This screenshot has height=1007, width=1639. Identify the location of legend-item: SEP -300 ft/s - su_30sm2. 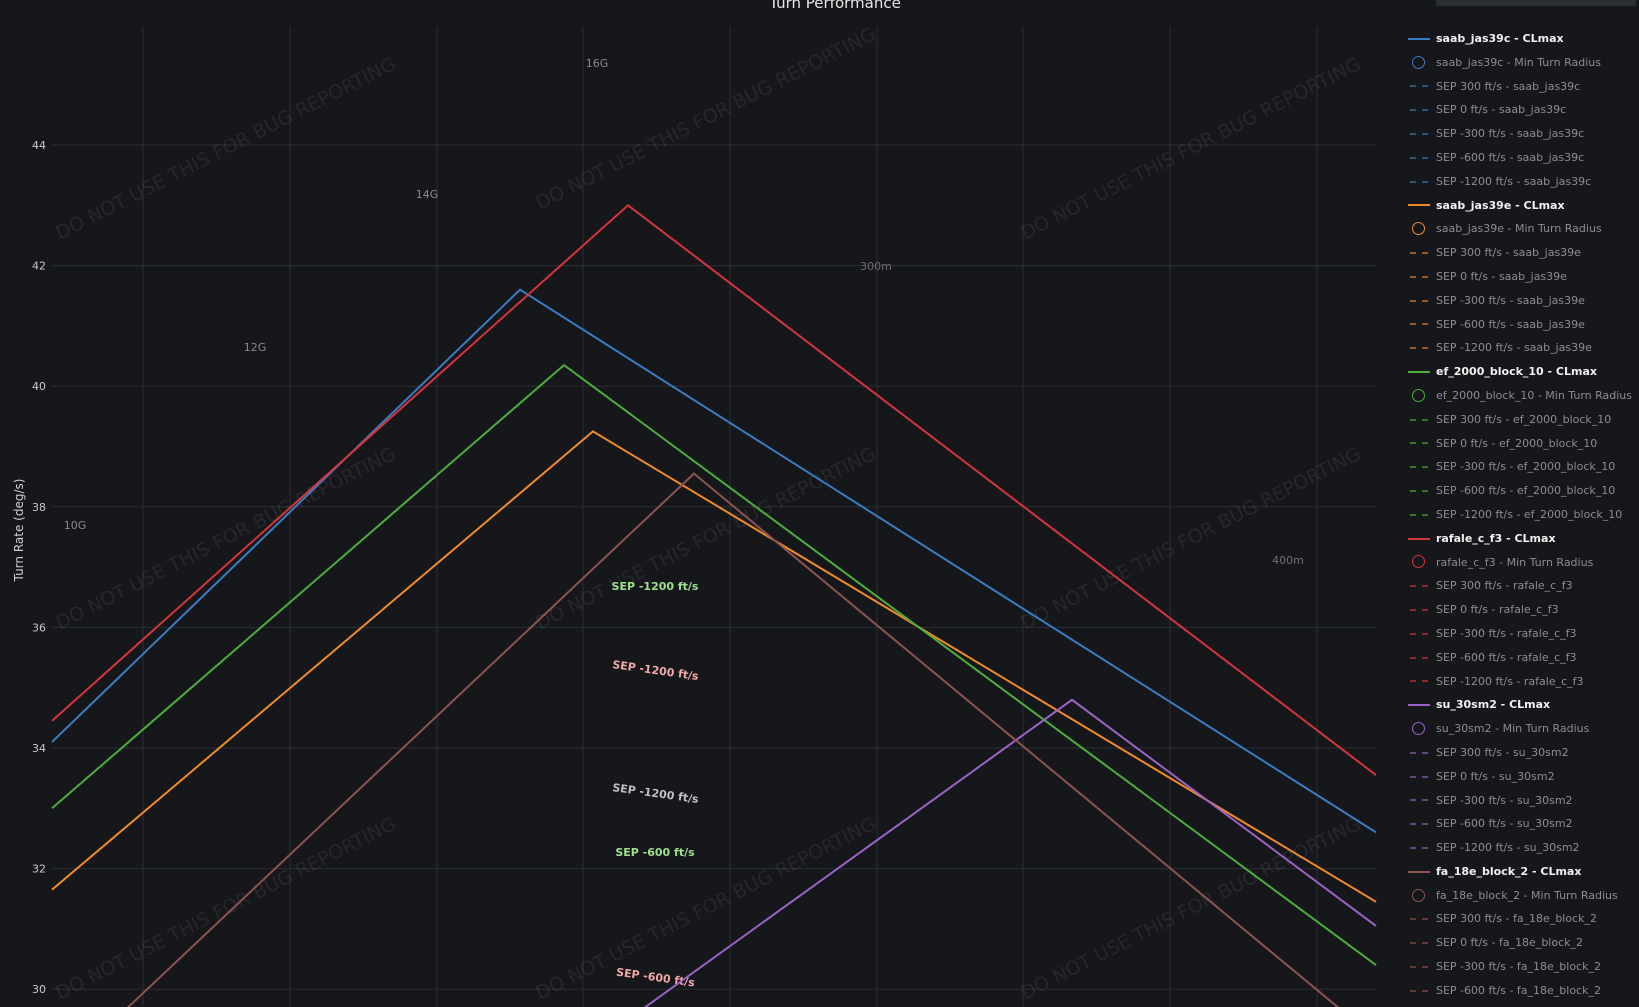
(1518, 801).